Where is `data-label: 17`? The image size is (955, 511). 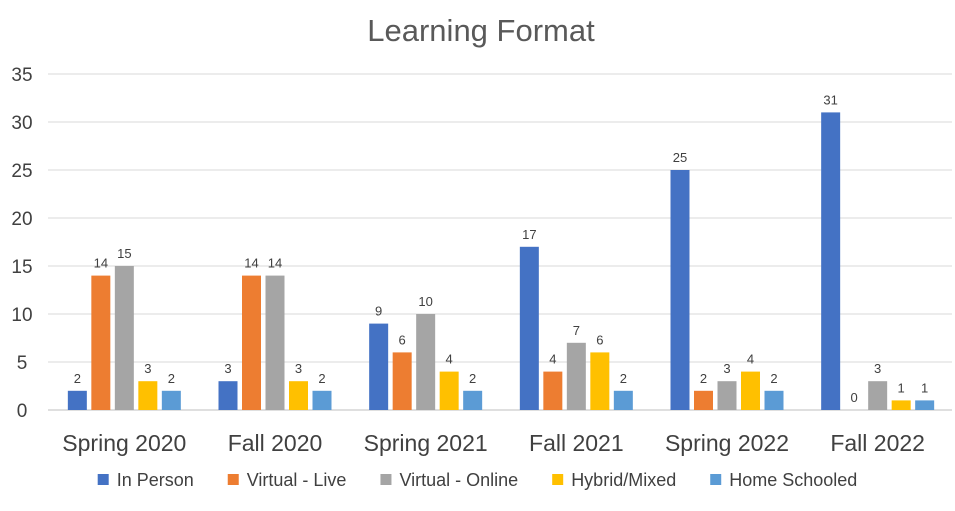 data-label: 17 is located at coordinates (529, 234).